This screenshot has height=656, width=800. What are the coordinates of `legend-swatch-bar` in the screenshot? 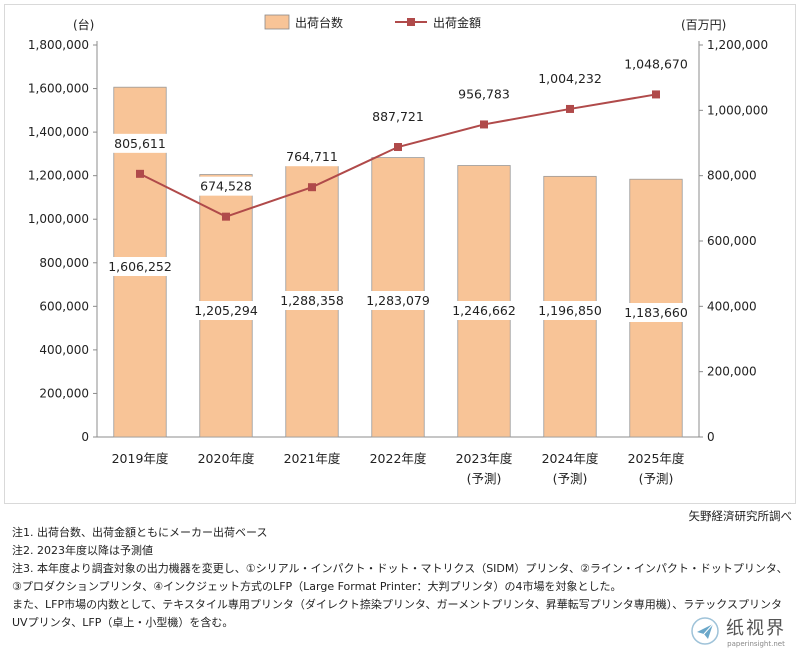 It's located at (277, 22).